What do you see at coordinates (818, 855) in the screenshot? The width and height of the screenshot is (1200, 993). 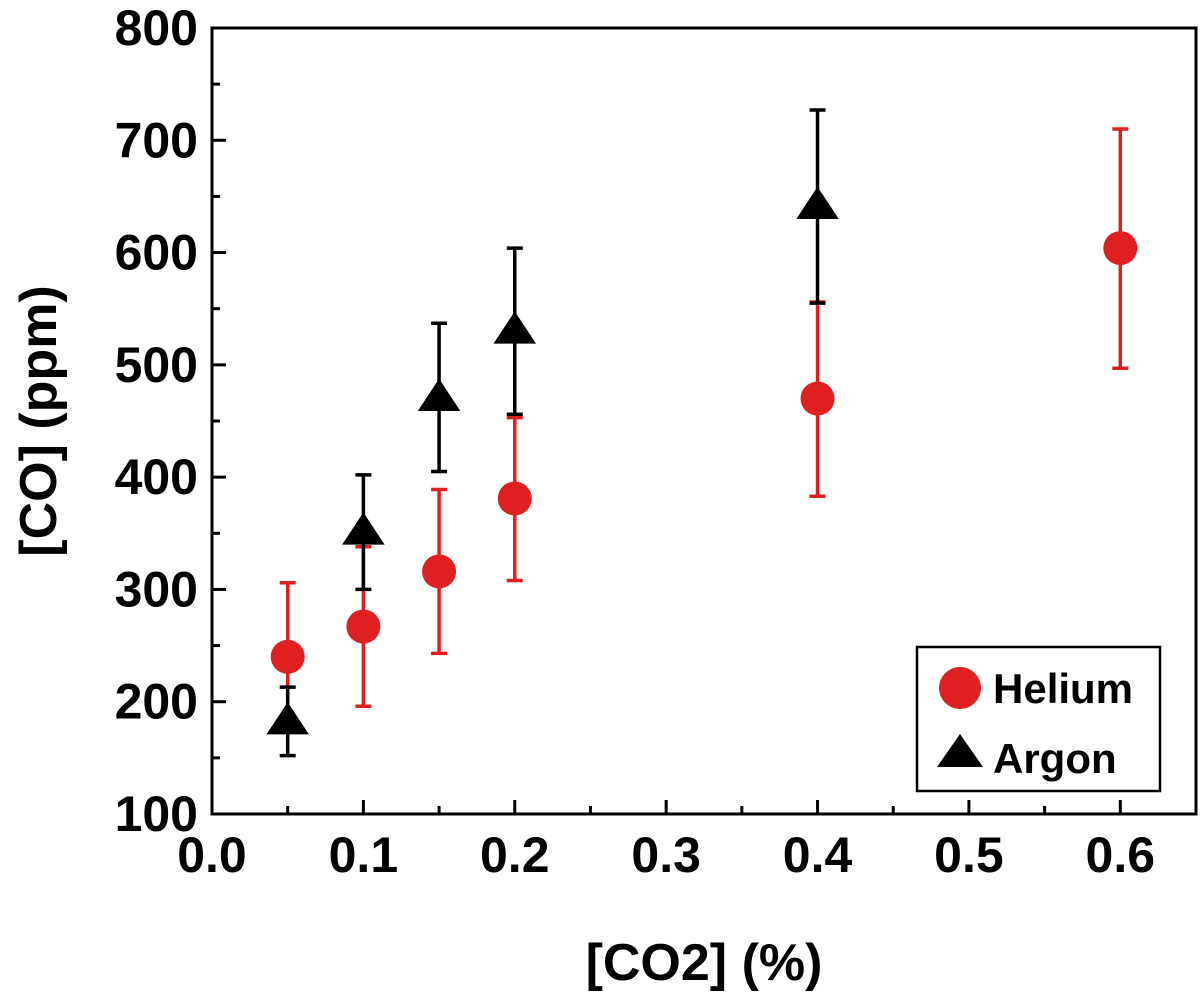 I see `x-tick-label: 0.4` at bounding box center [818, 855].